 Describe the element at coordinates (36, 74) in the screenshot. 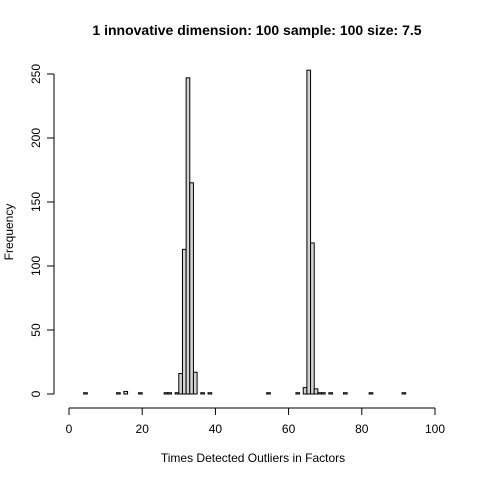

I see `y-tick-label: 250` at that location.